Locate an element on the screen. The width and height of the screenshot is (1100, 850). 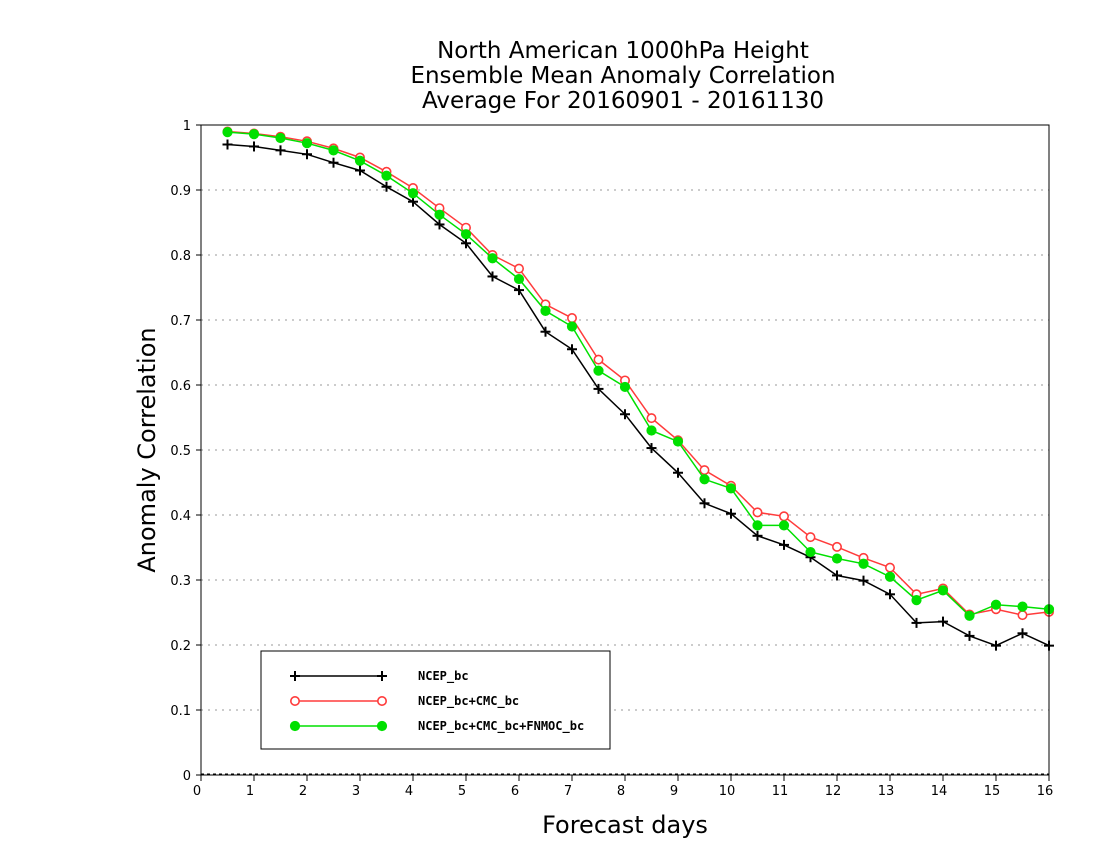
x-tick-label: 14 is located at coordinates (939, 791).